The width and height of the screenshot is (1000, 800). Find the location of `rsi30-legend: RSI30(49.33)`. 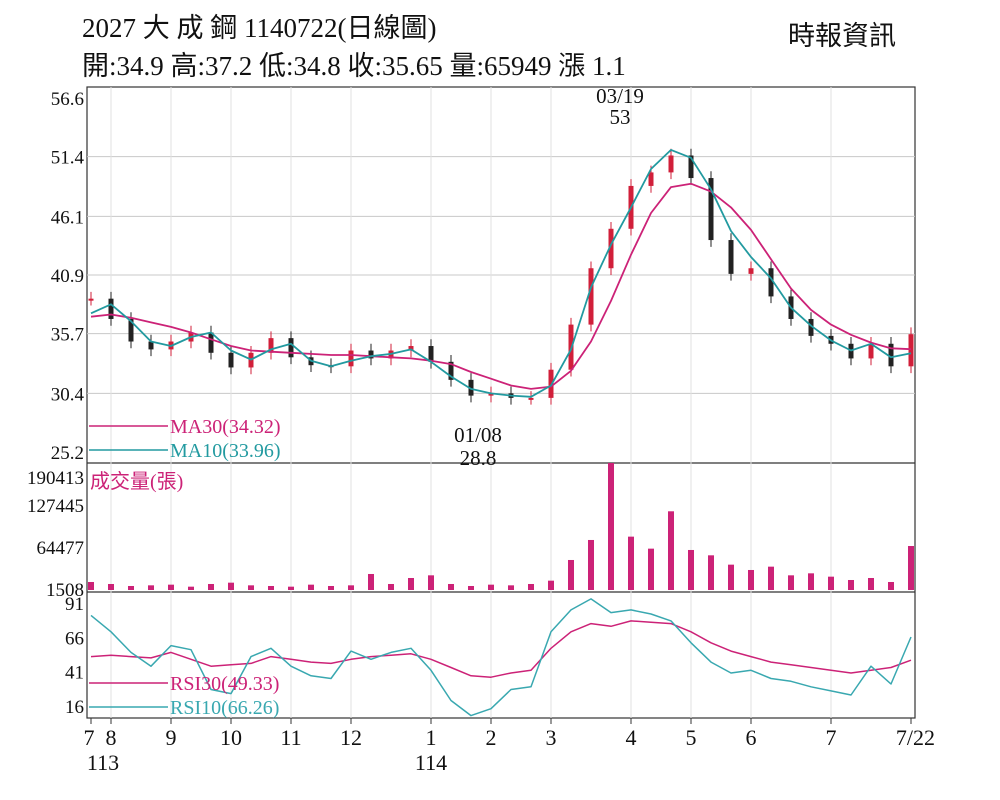

rsi30-legend: RSI30(49.33) is located at coordinates (224, 684).